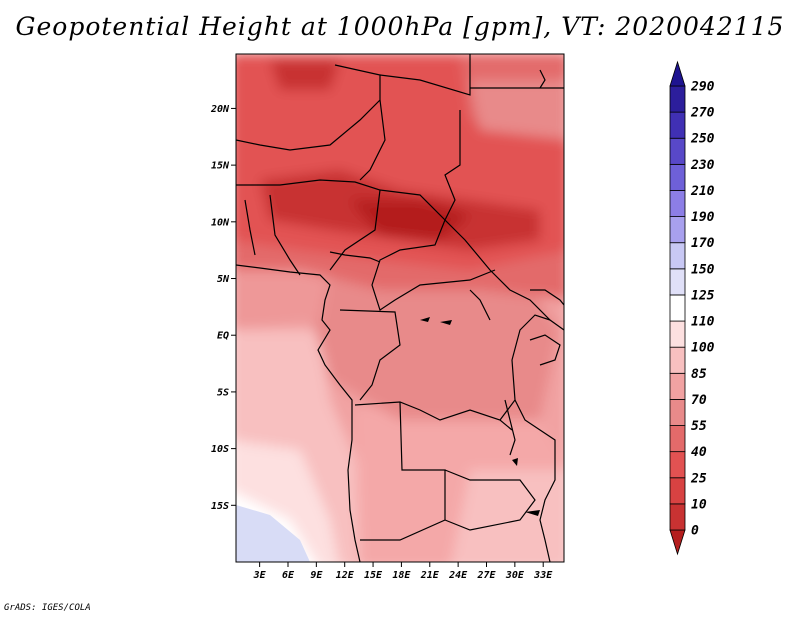 The width and height of the screenshot is (800, 618). What do you see at coordinates (260, 575) in the screenshot?
I see `x-tick-label: 3E` at bounding box center [260, 575].